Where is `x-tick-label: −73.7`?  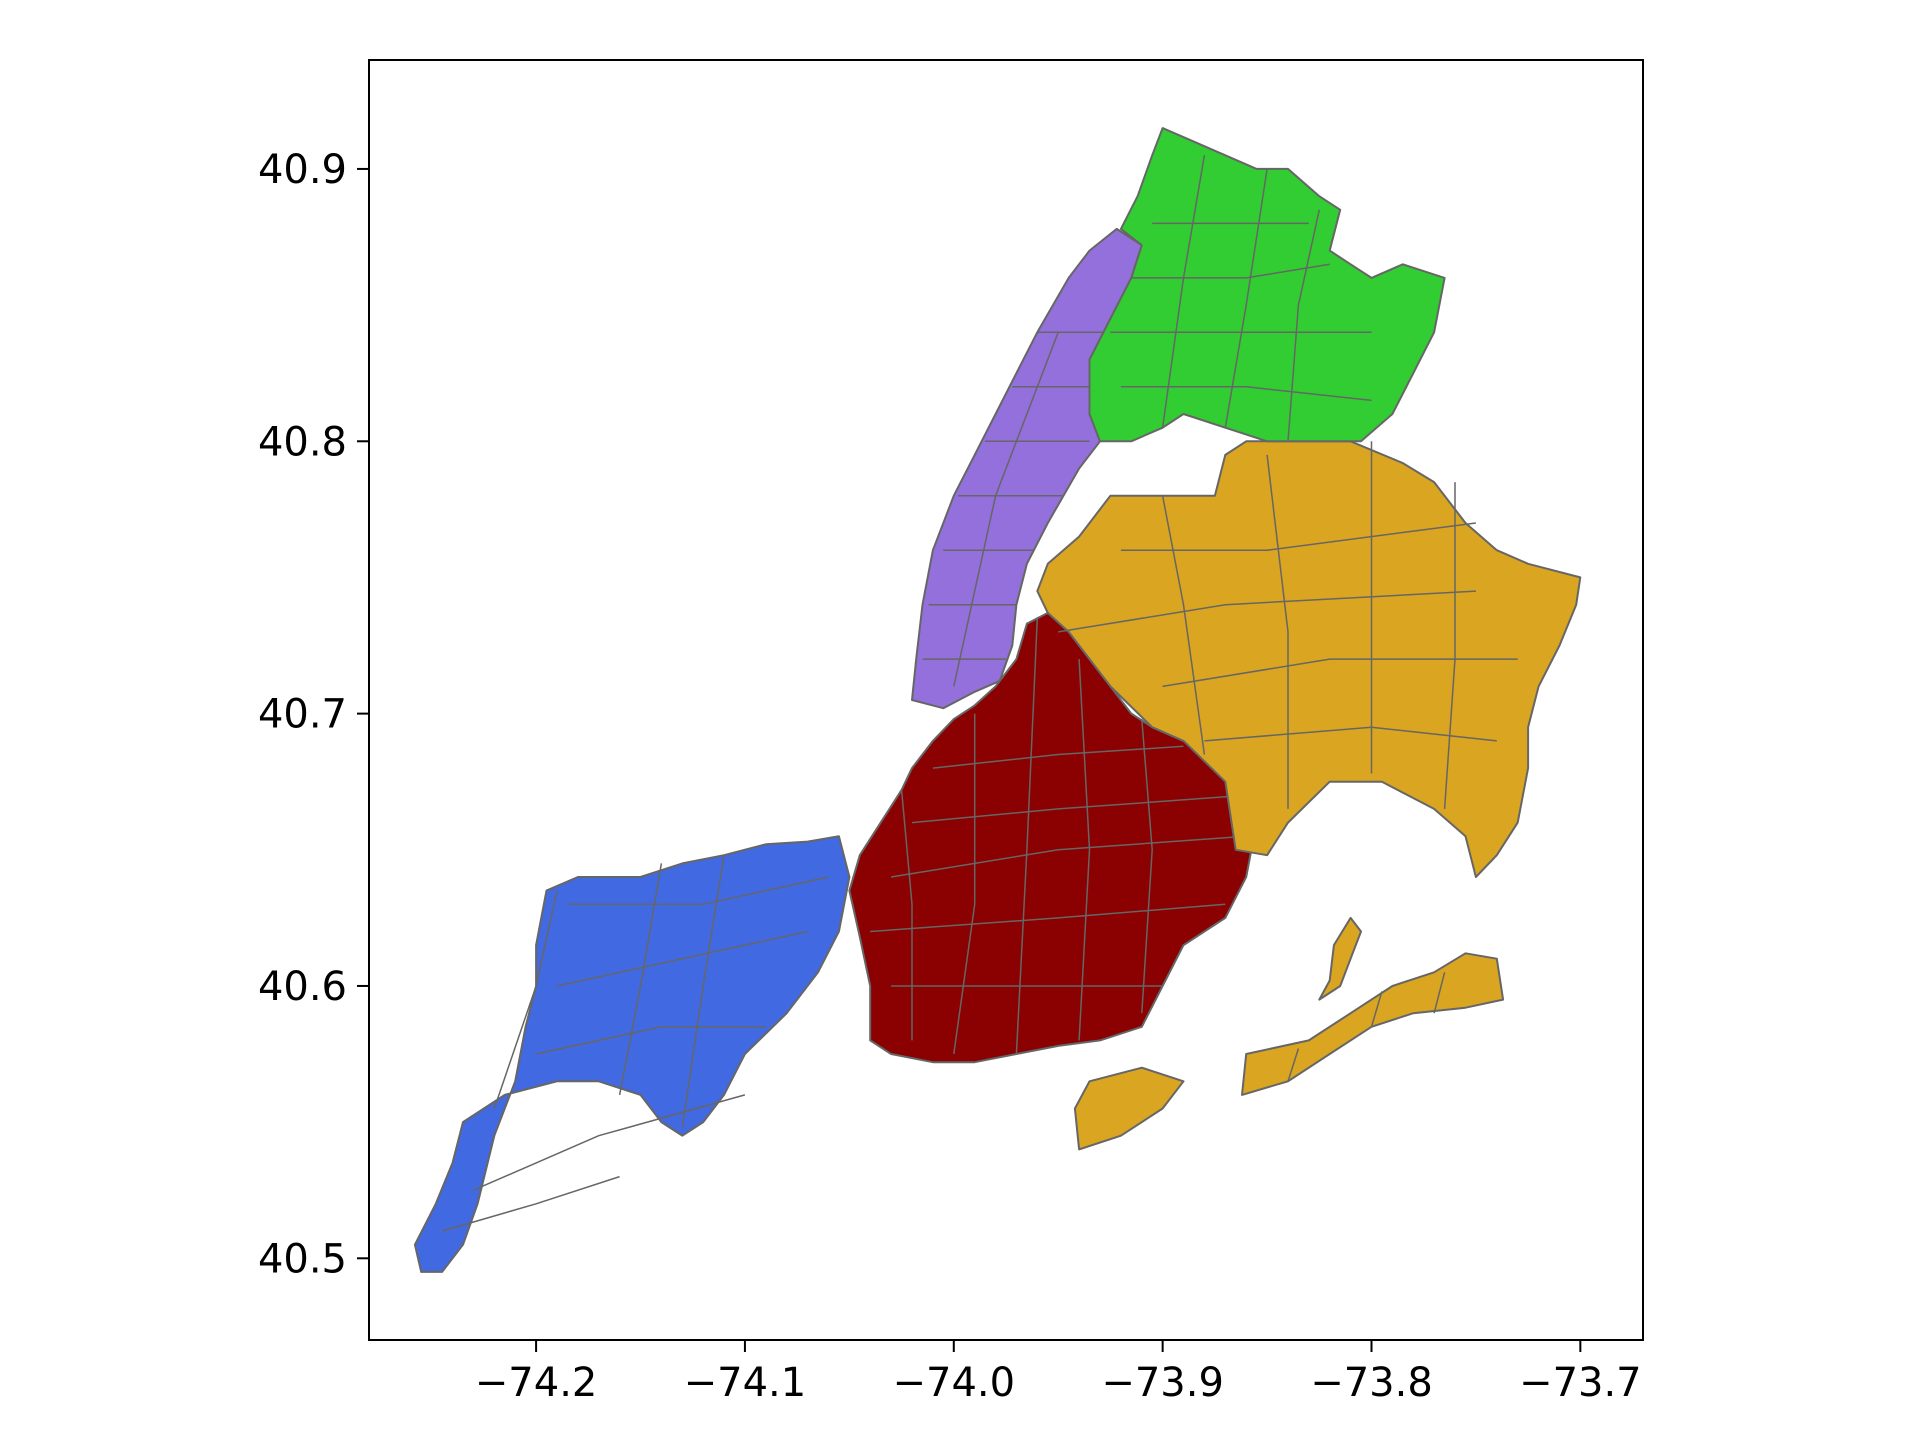 x-tick-label: −73.7 is located at coordinates (1580, 1383).